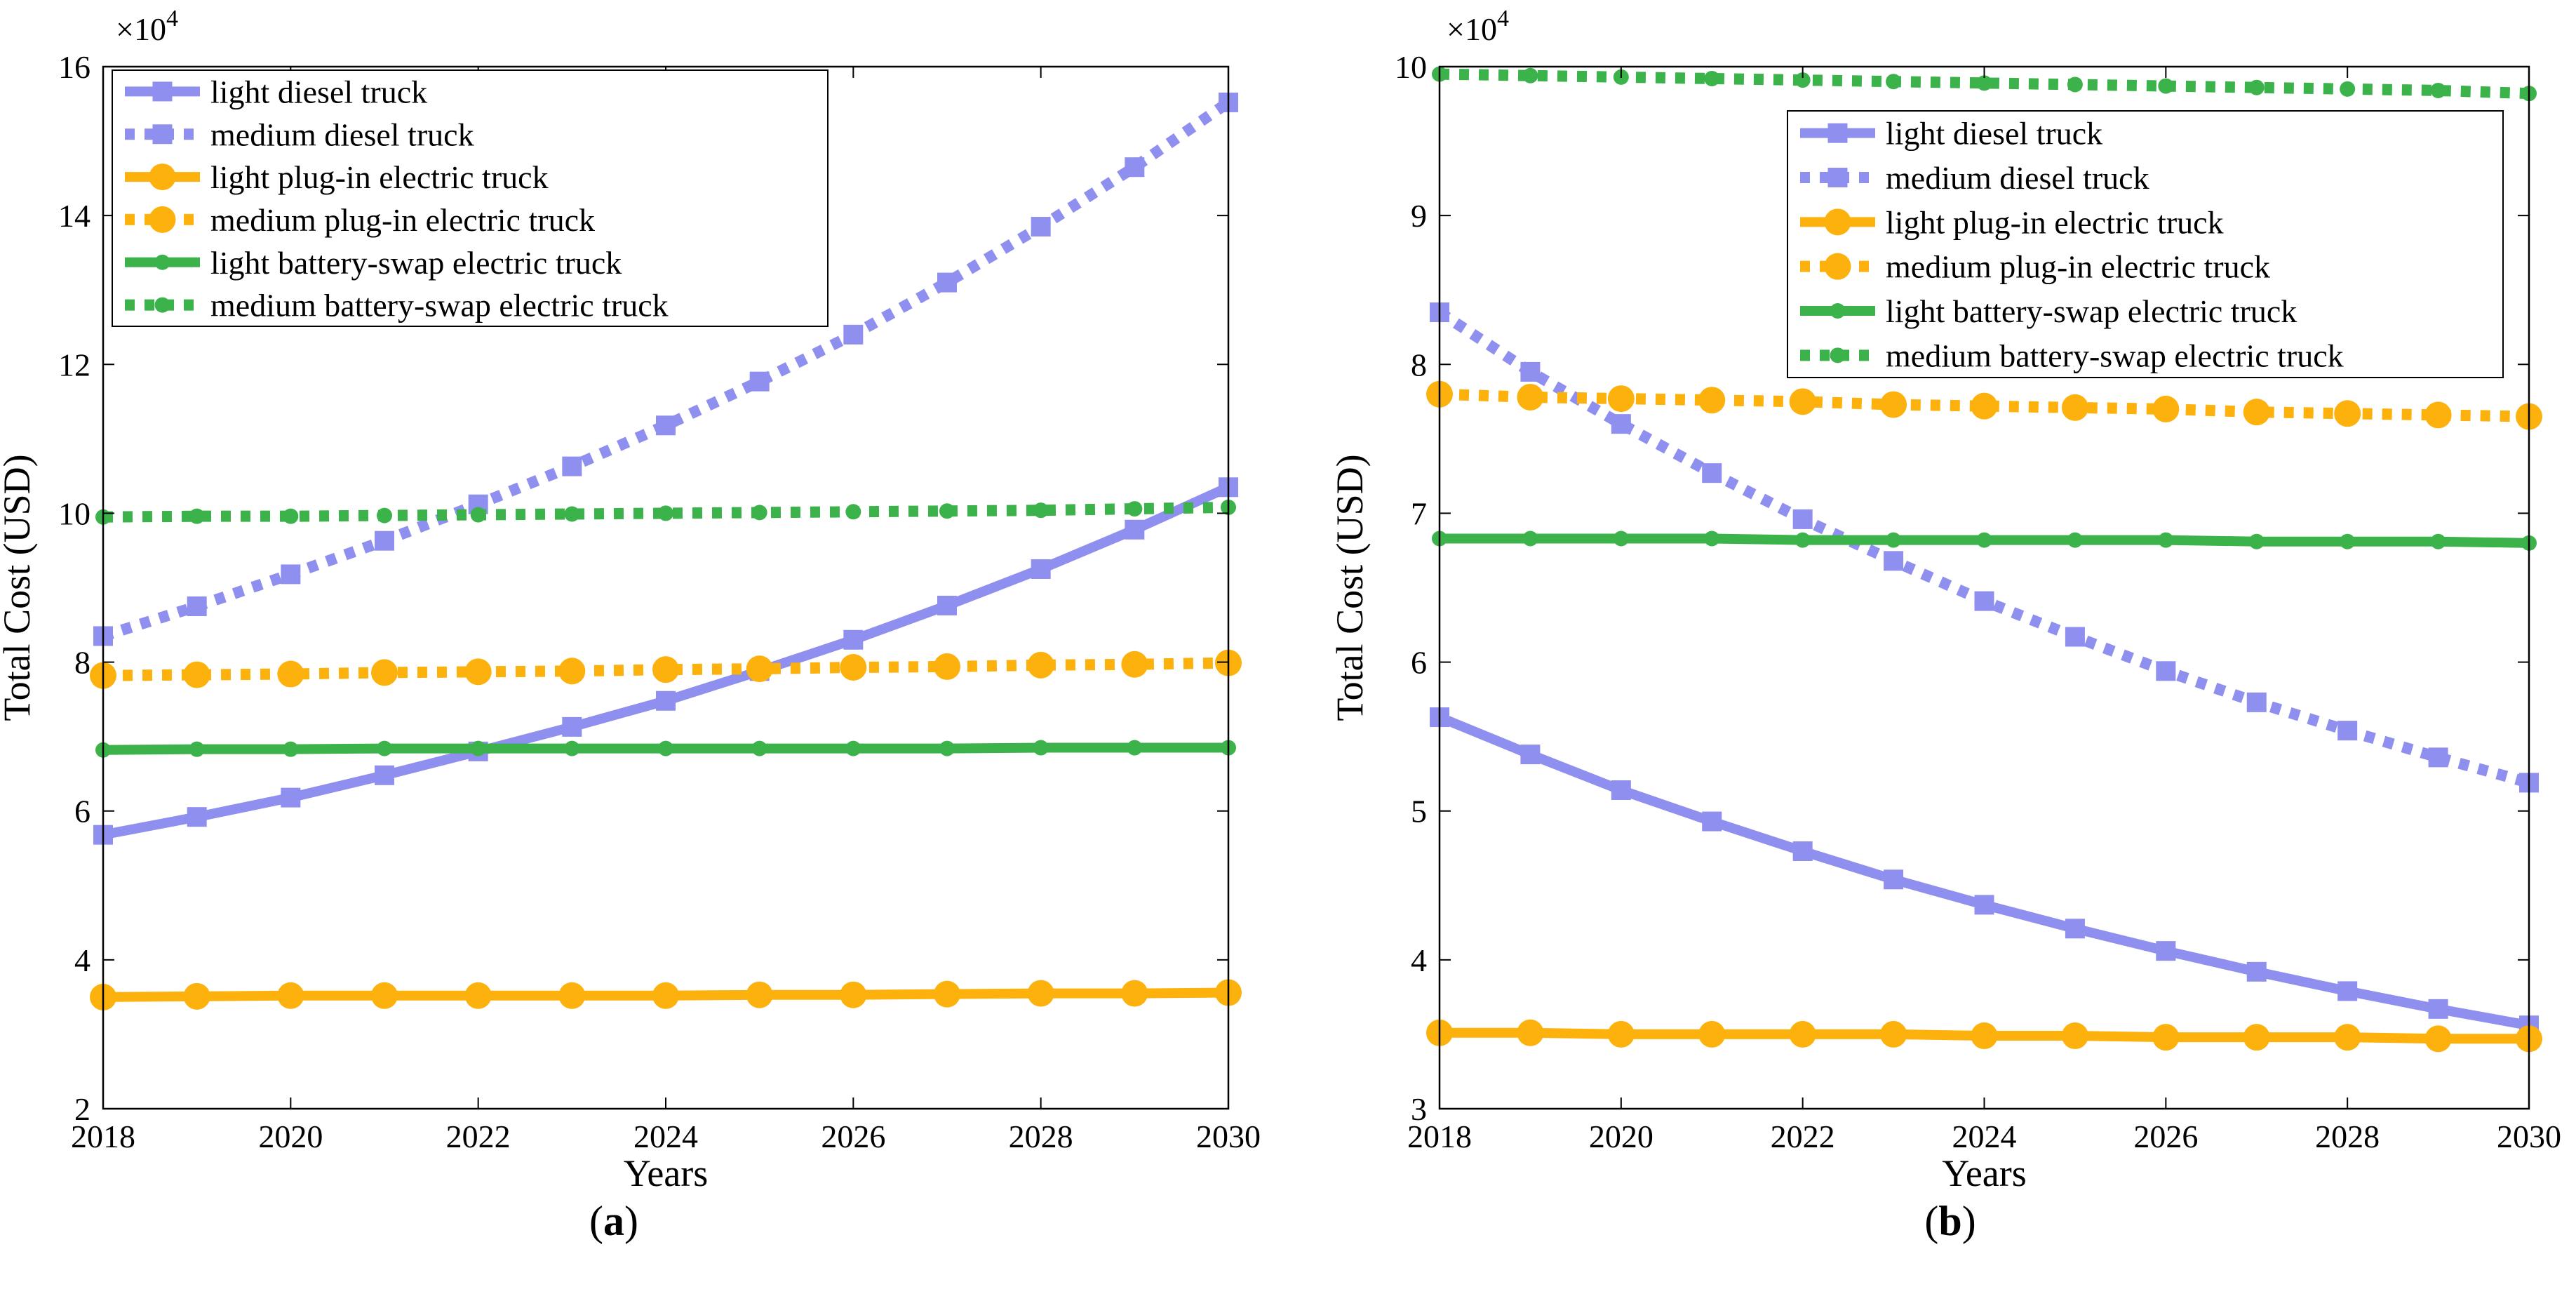  What do you see at coordinates (2017, 178) in the screenshot?
I see `legend-label: medium diesel truck` at bounding box center [2017, 178].